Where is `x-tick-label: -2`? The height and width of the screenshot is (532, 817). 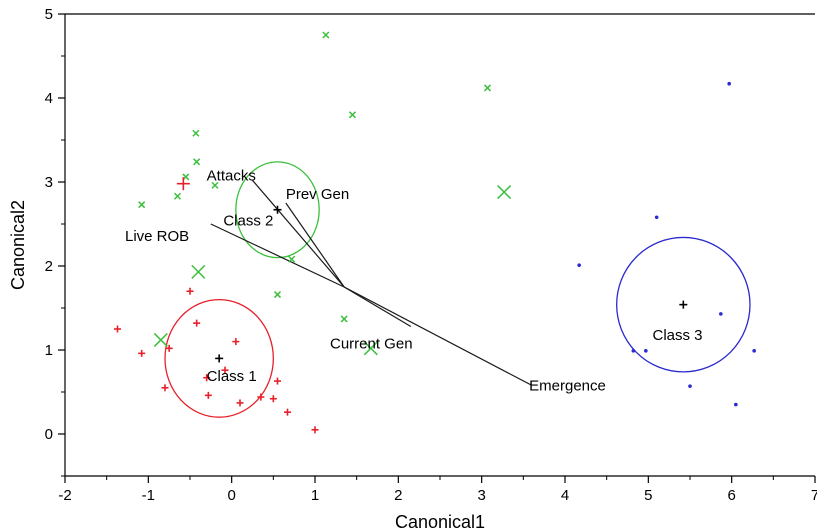 x-tick-label: -2 is located at coordinates (64, 495).